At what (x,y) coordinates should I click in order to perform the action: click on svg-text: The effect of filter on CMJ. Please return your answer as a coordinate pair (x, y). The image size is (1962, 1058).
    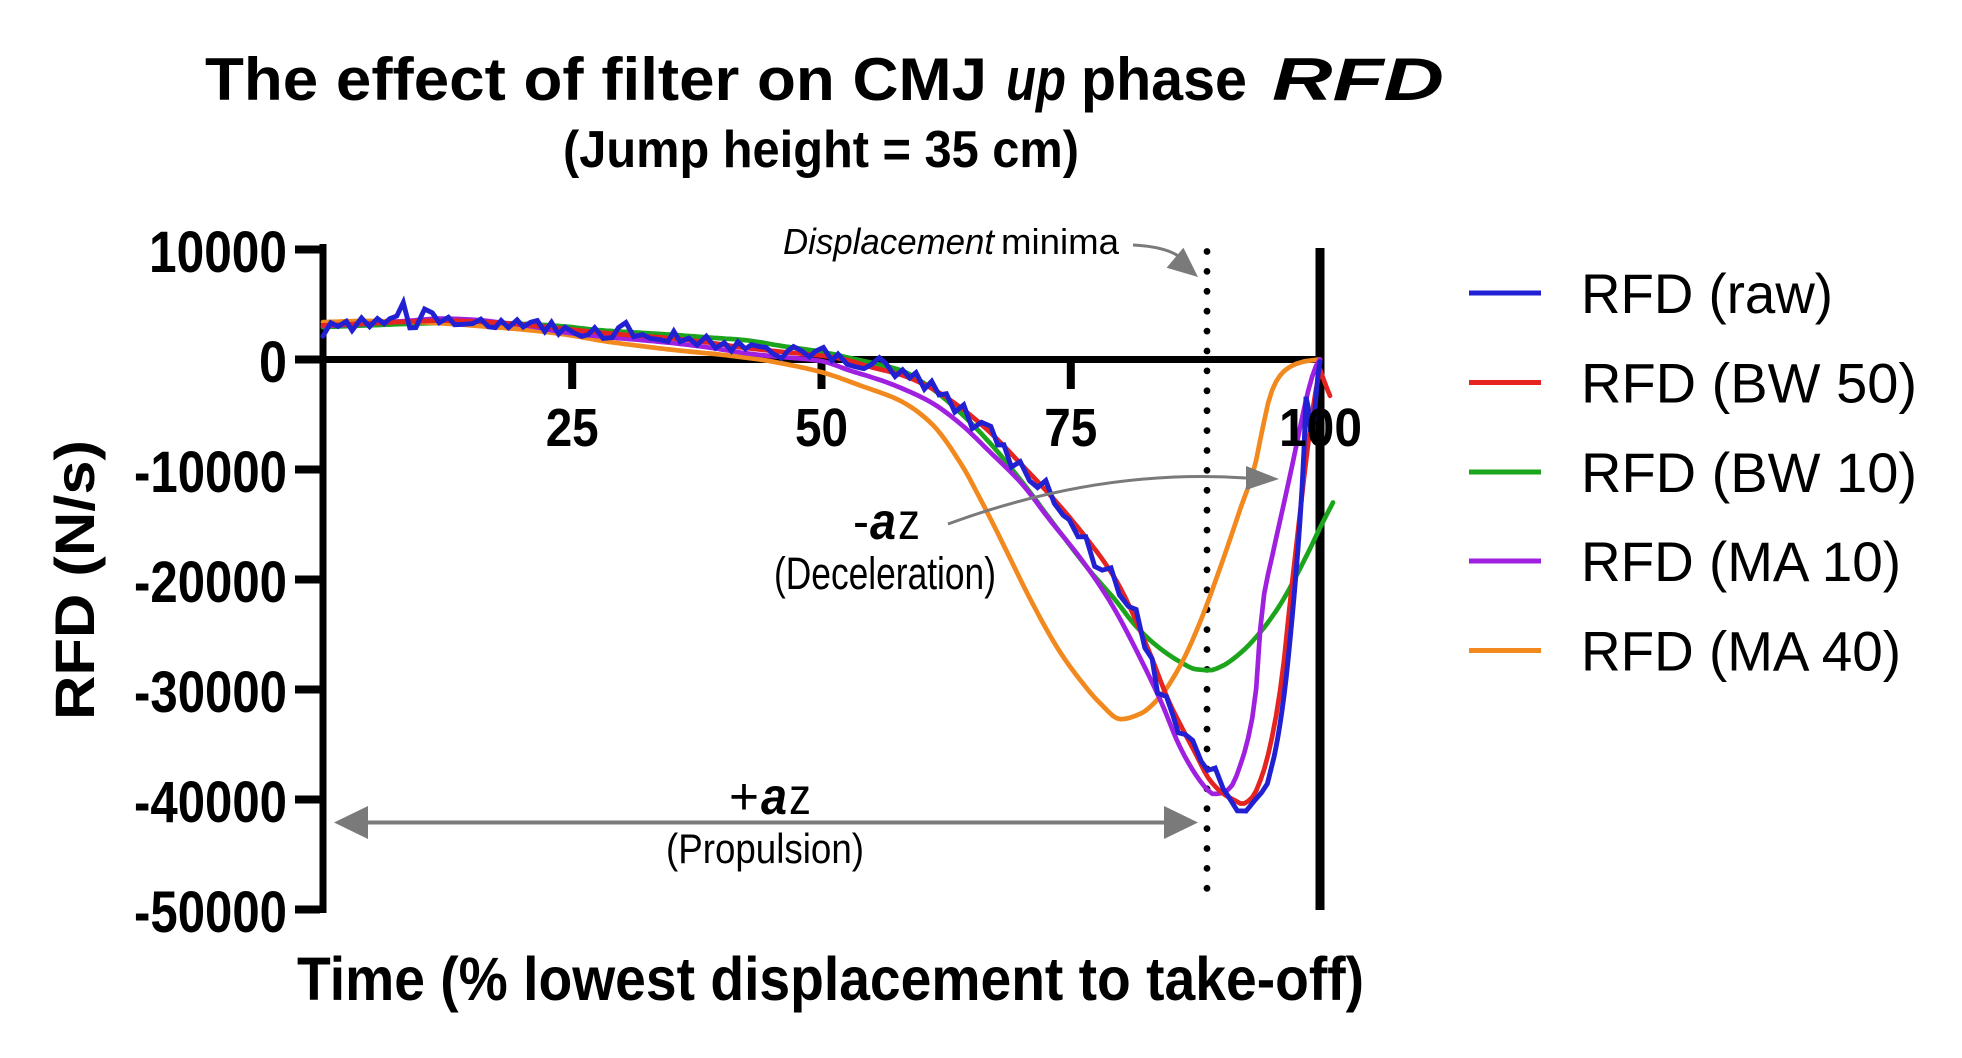
    Looking at the image, I should click on (596, 79).